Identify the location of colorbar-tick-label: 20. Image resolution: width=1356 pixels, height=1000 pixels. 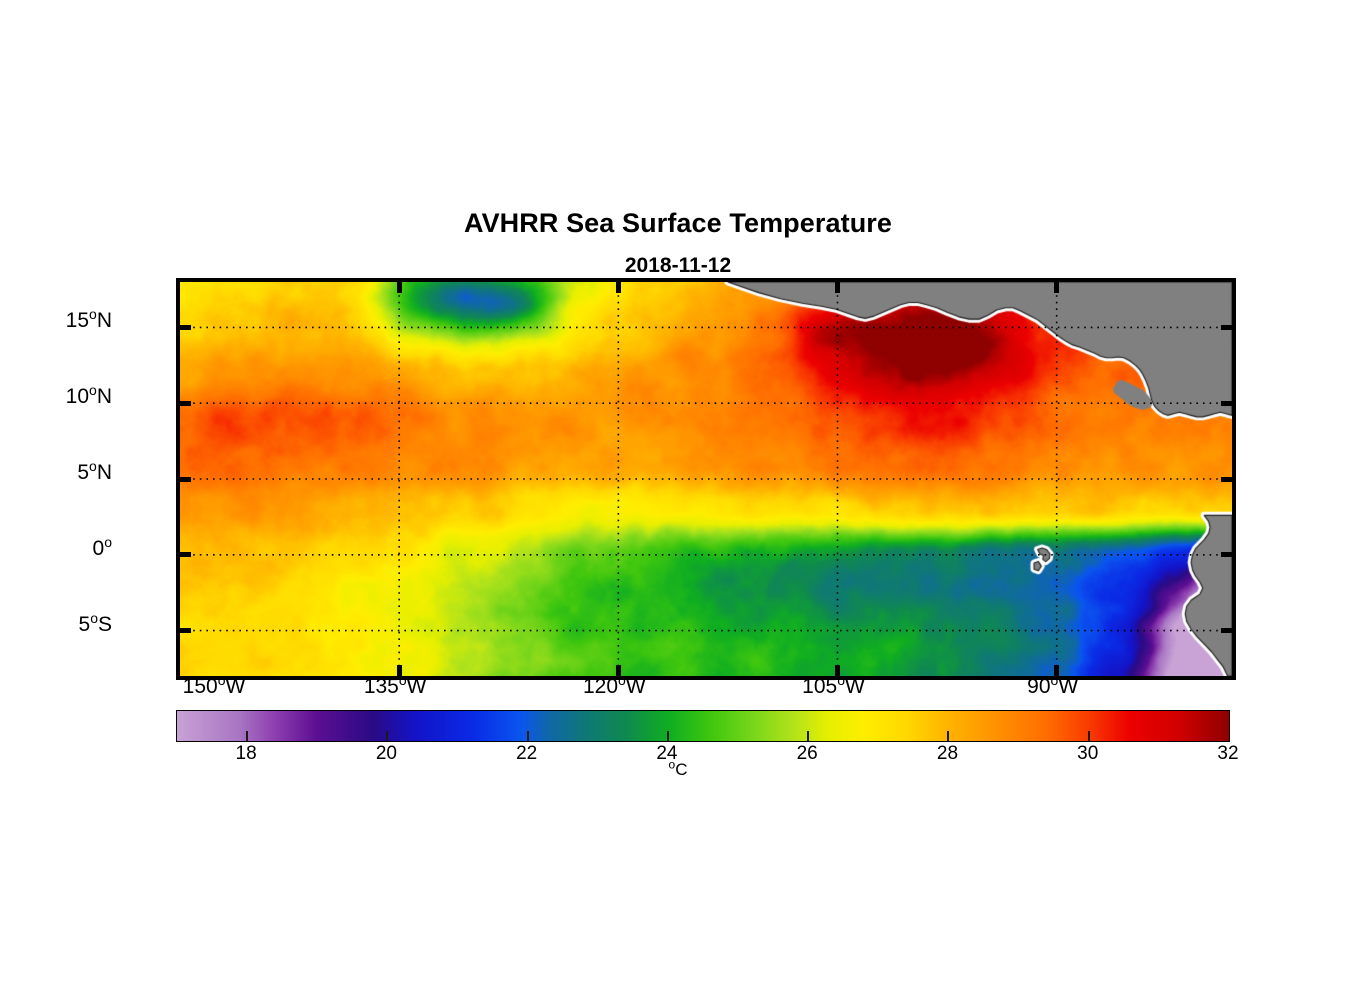
(386, 753).